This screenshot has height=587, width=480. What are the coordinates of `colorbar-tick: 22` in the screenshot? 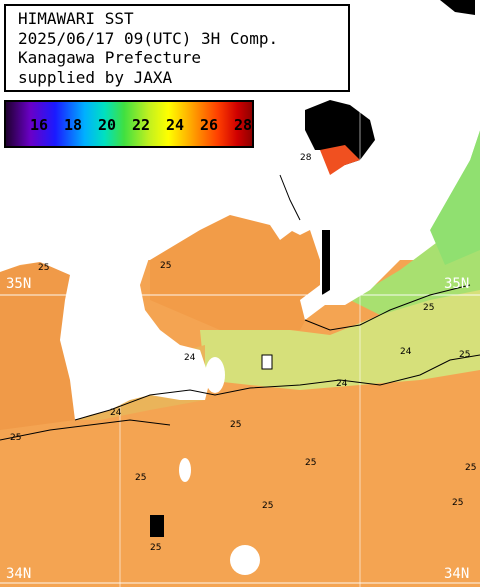 It's located at (141, 125).